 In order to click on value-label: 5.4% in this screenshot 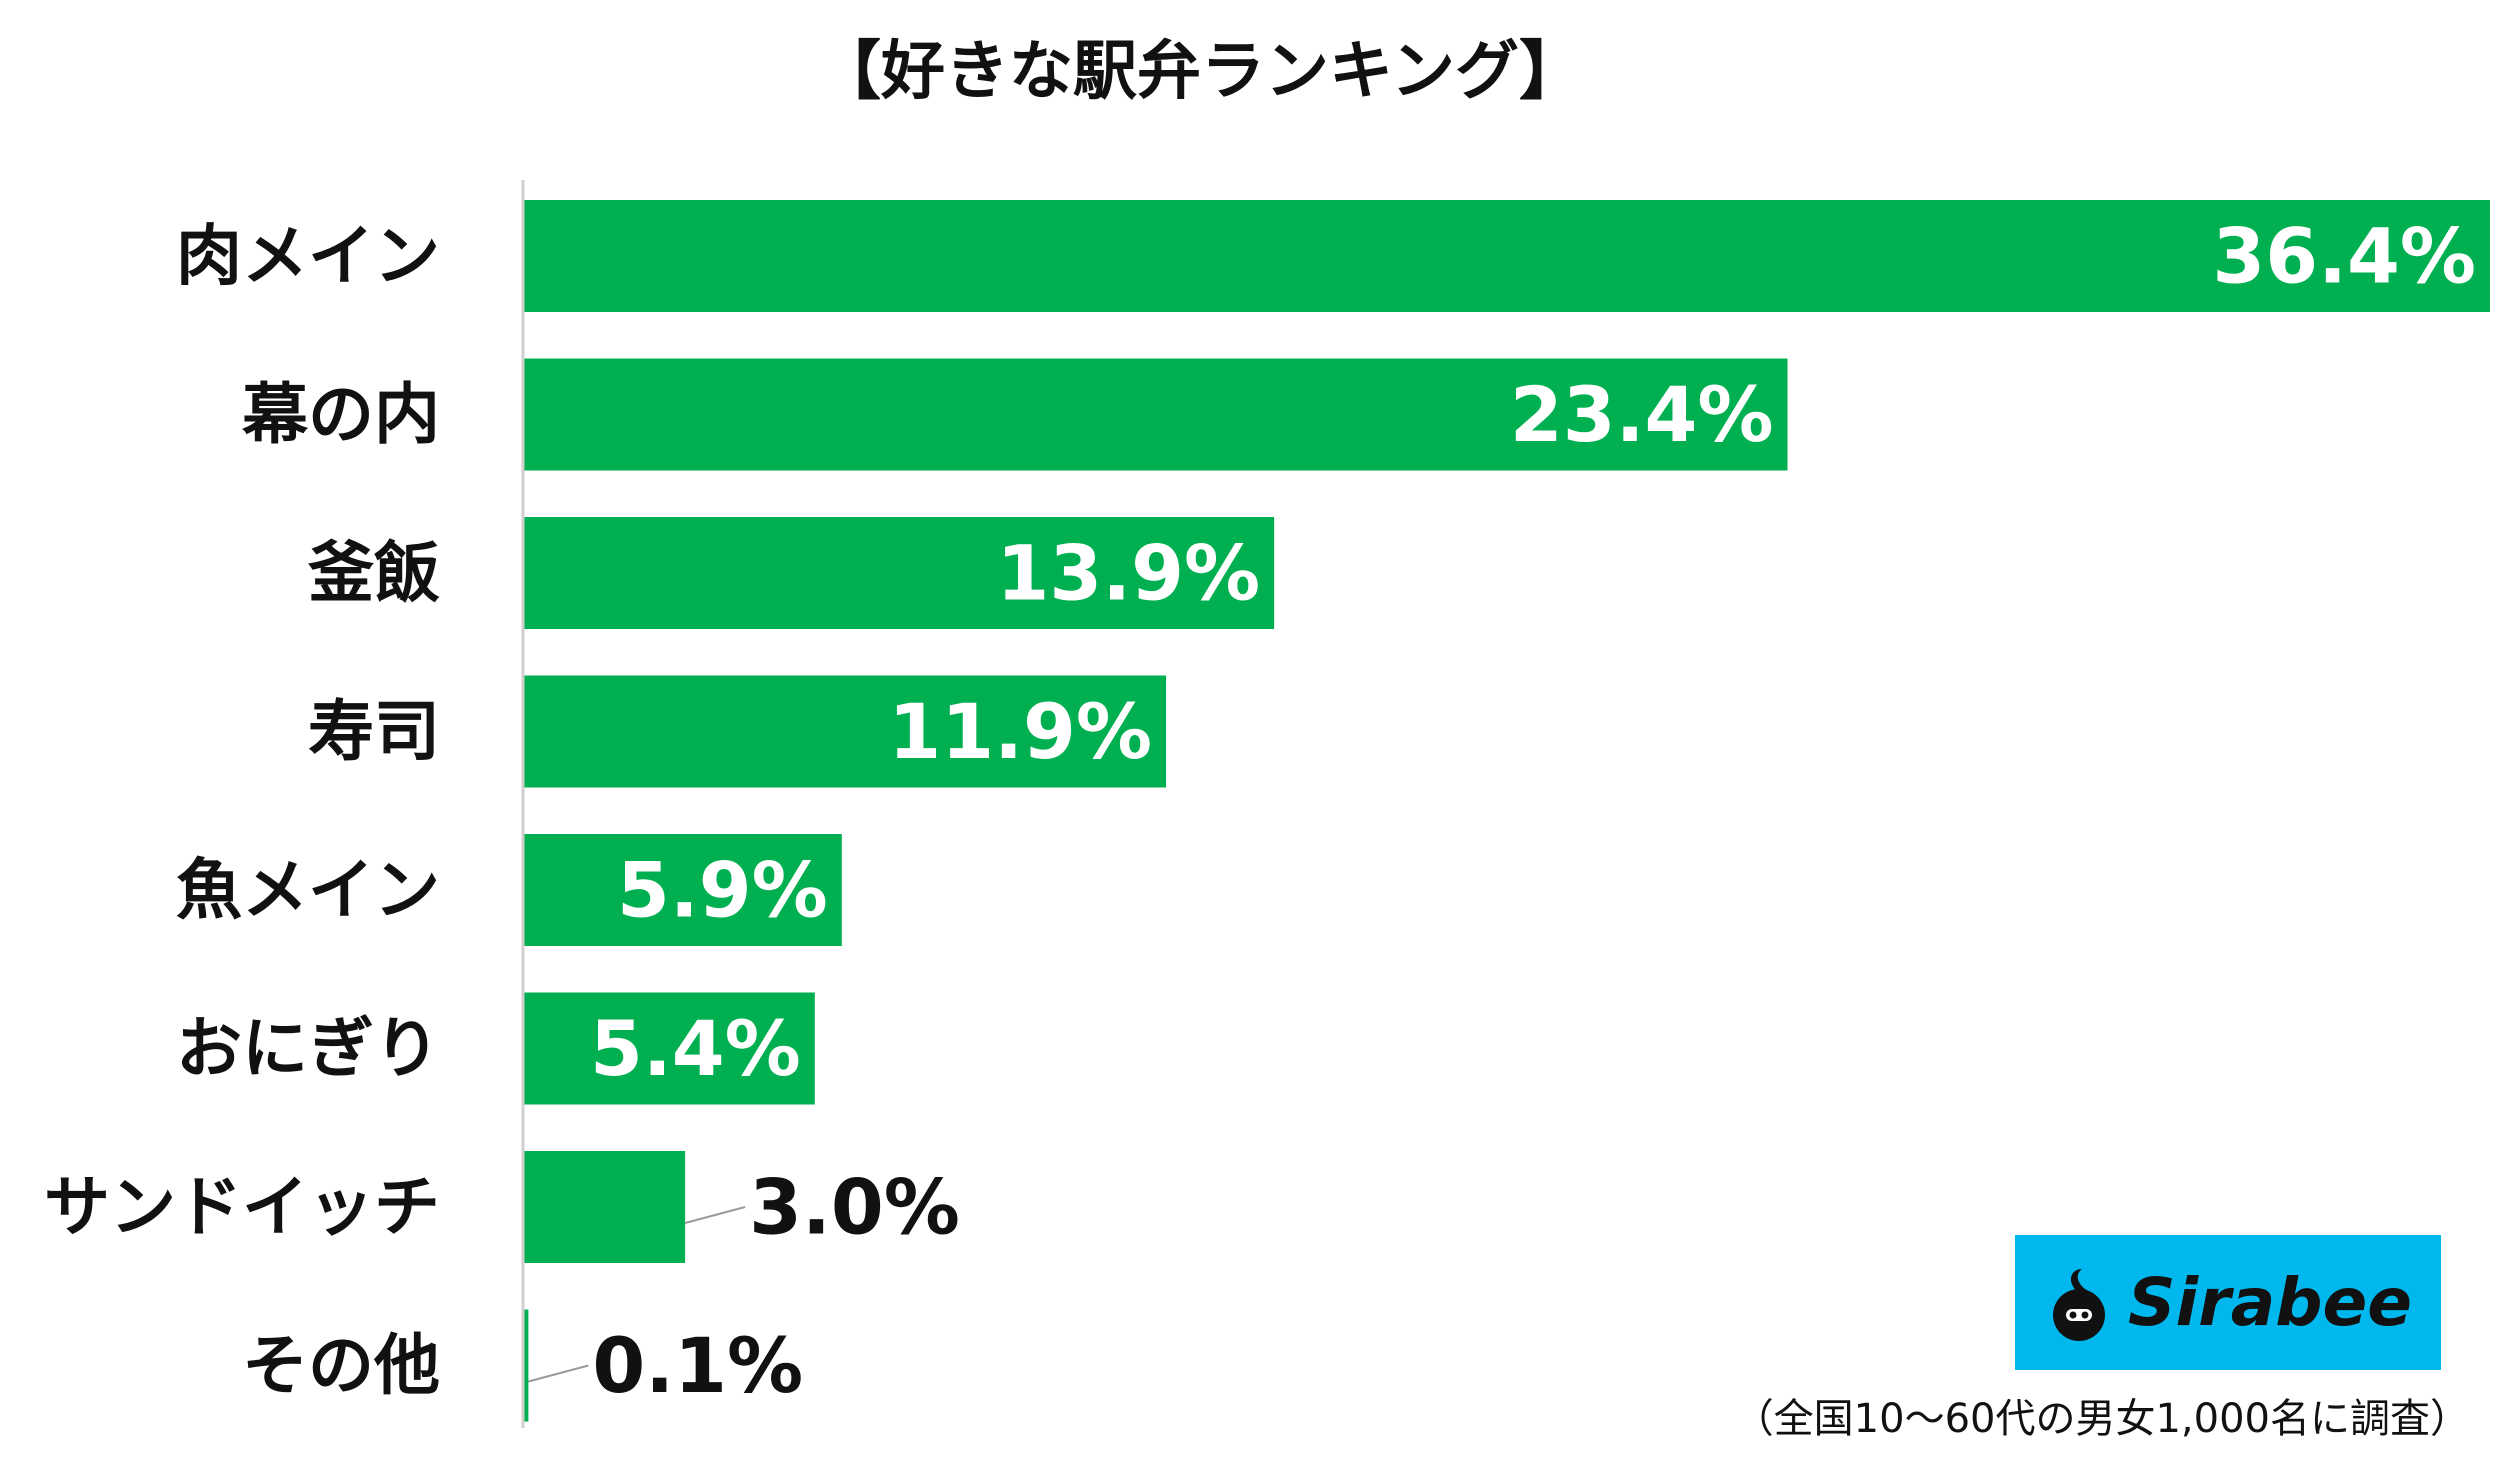, I will do `click(695, 1048)`.